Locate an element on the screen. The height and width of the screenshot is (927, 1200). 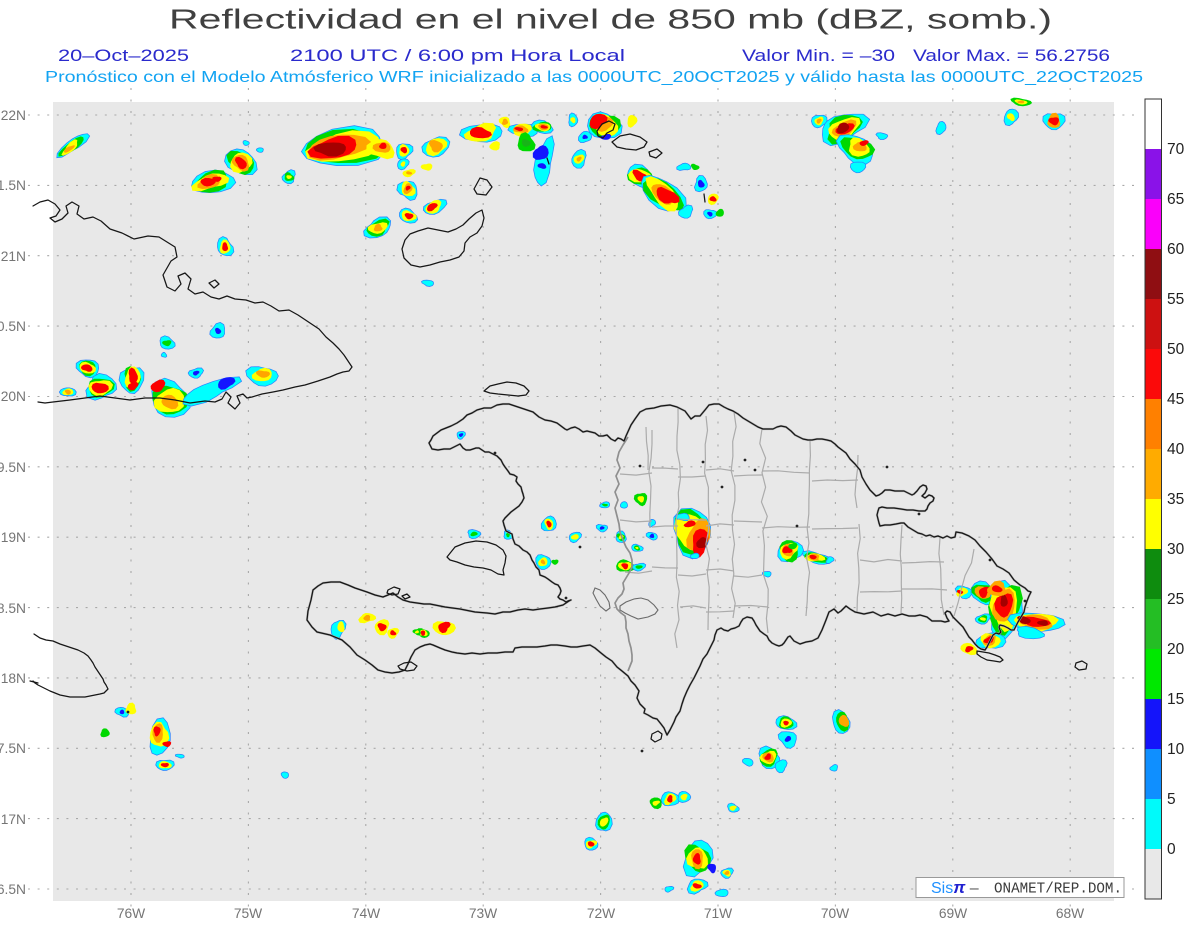
svg-text: 69W is located at coordinates (953, 913).